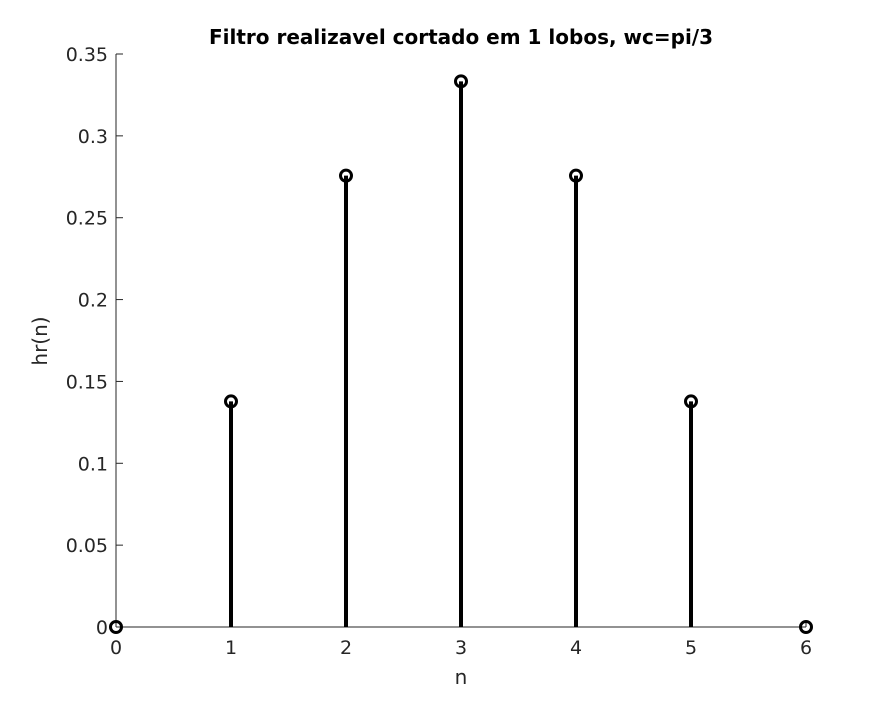  What do you see at coordinates (116, 648) in the screenshot?
I see `x-tick-label: 0` at bounding box center [116, 648].